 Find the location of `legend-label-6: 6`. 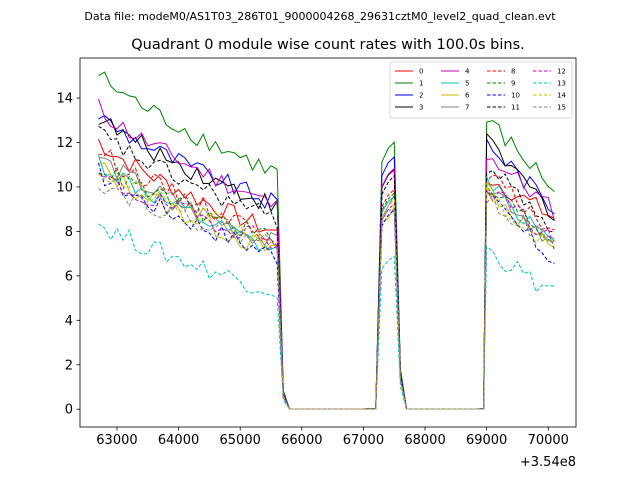

legend-label-6: 6 is located at coordinates (467, 96).